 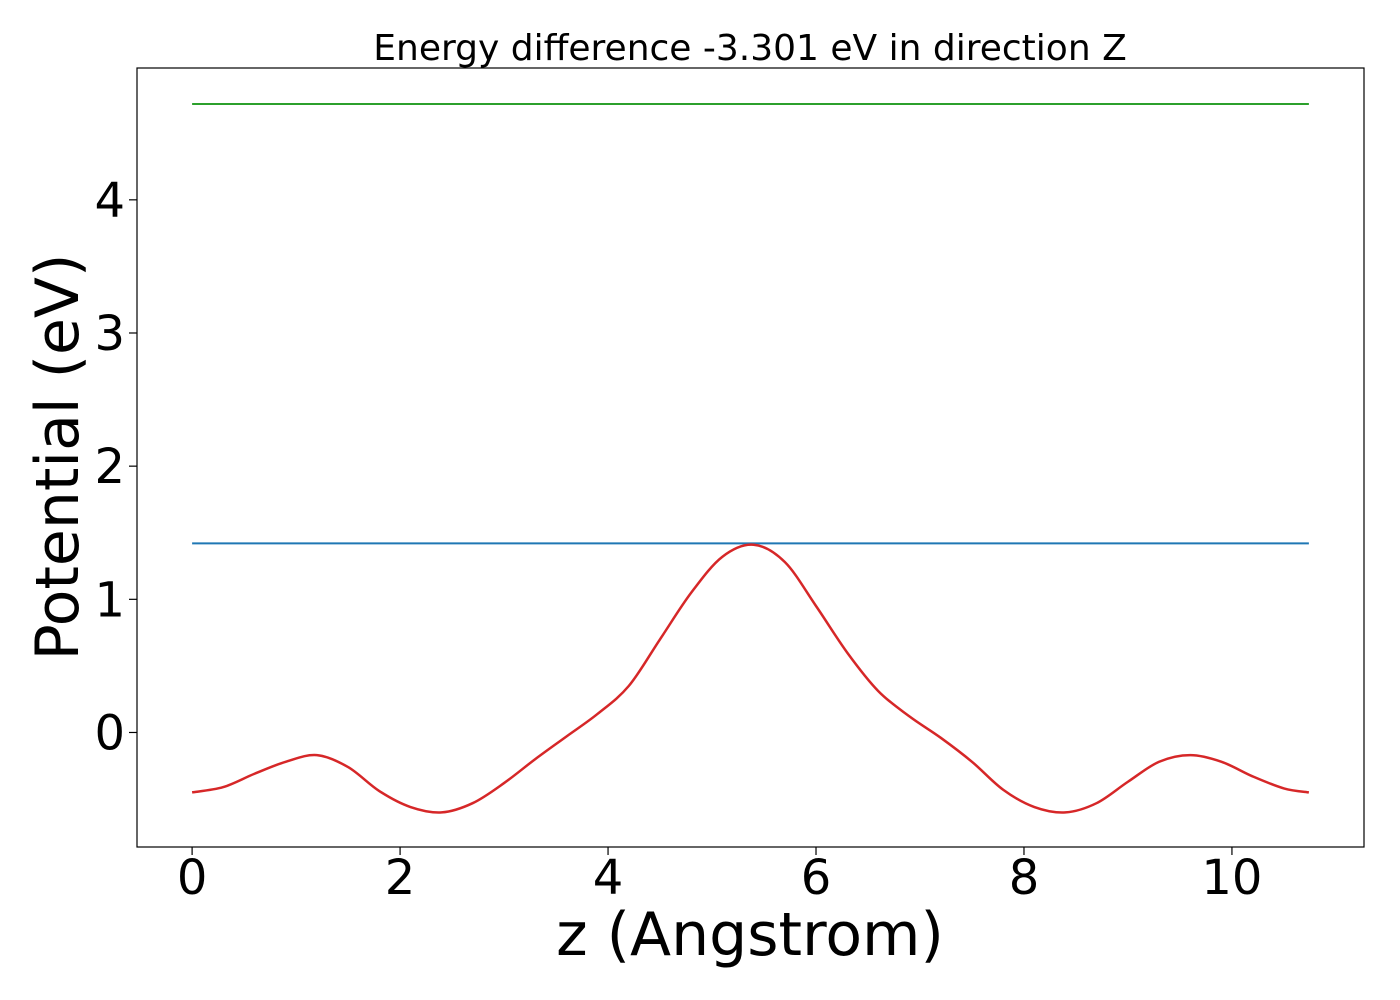 I want to click on y-tick-label: 4, so click(x=109, y=201).